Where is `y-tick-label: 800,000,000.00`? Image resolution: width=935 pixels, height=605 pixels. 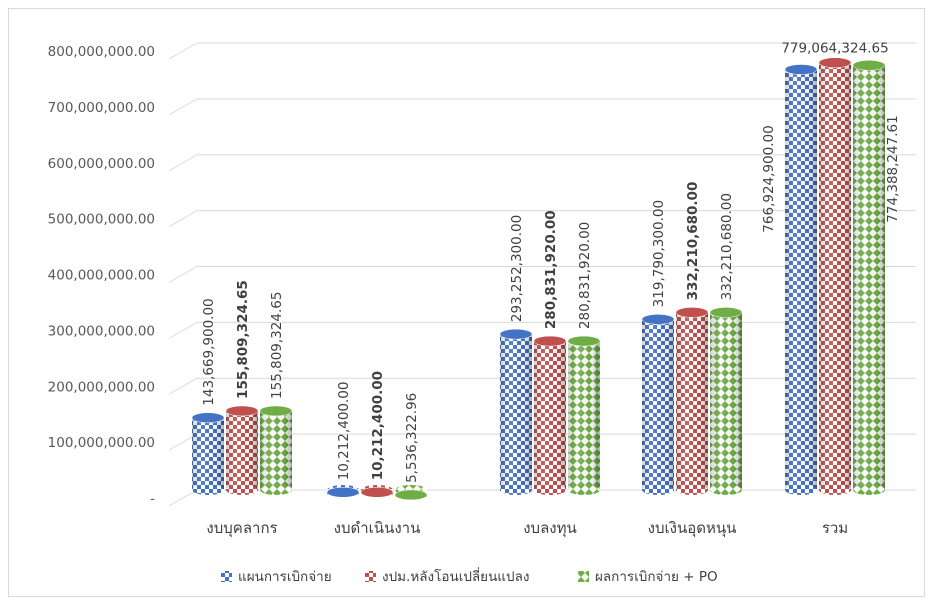
y-tick-label: 800,000,000.00 is located at coordinates (101, 52).